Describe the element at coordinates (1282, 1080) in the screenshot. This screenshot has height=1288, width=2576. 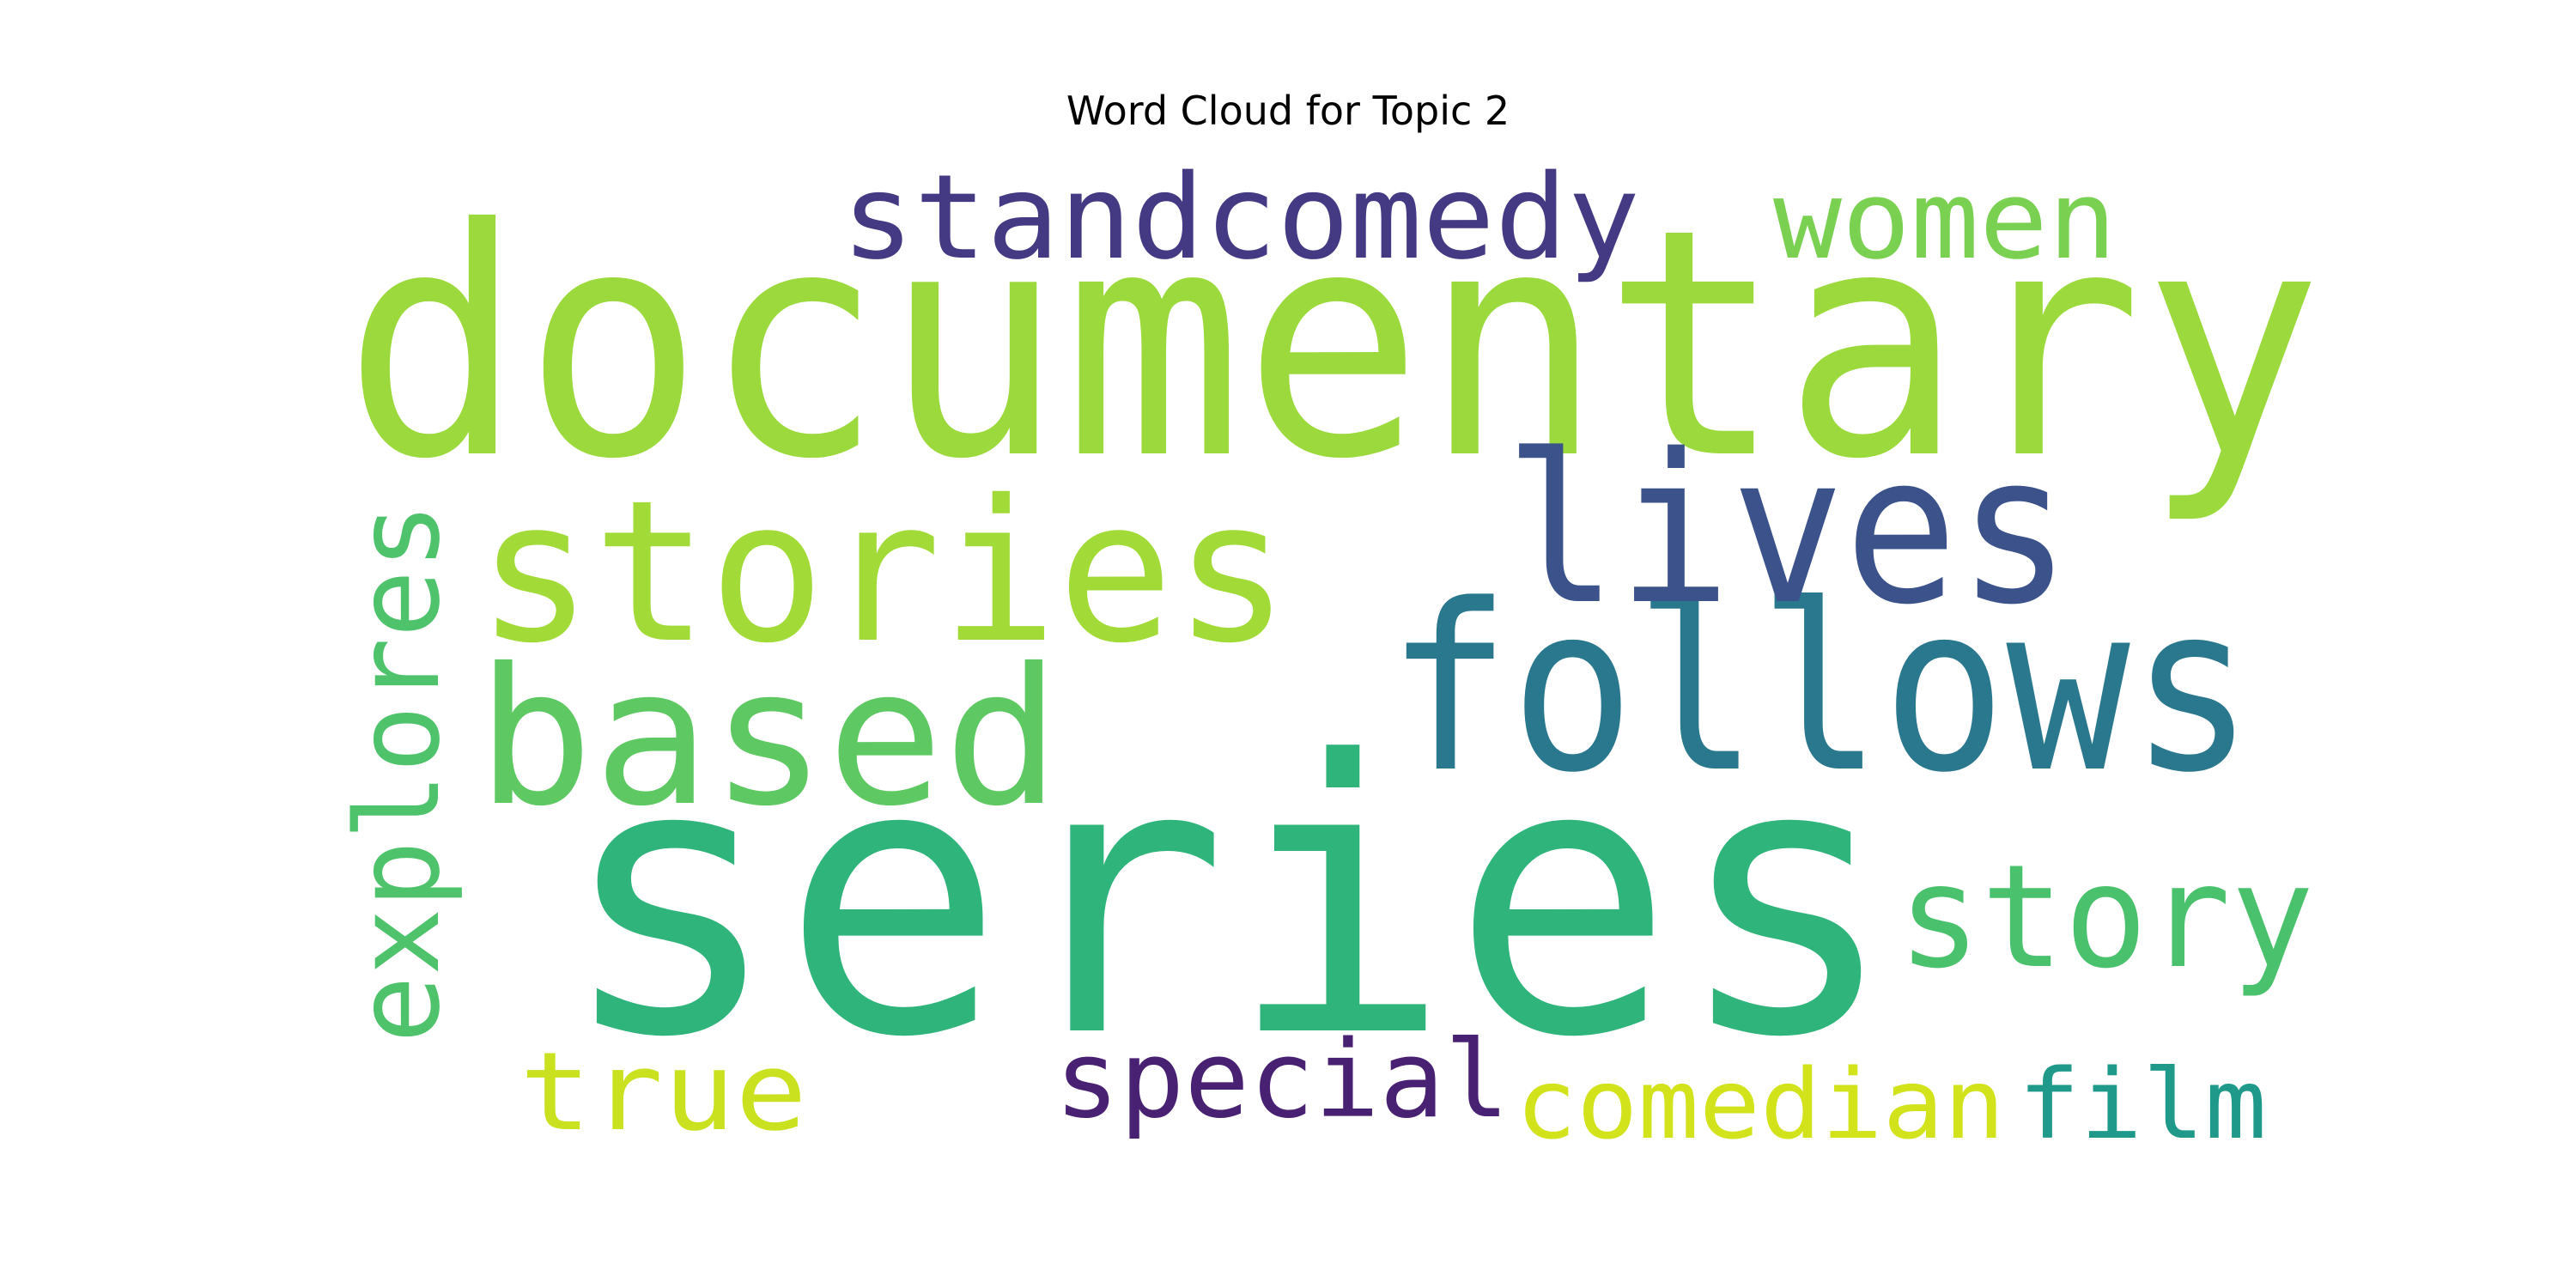
I see `word-special: special` at that location.